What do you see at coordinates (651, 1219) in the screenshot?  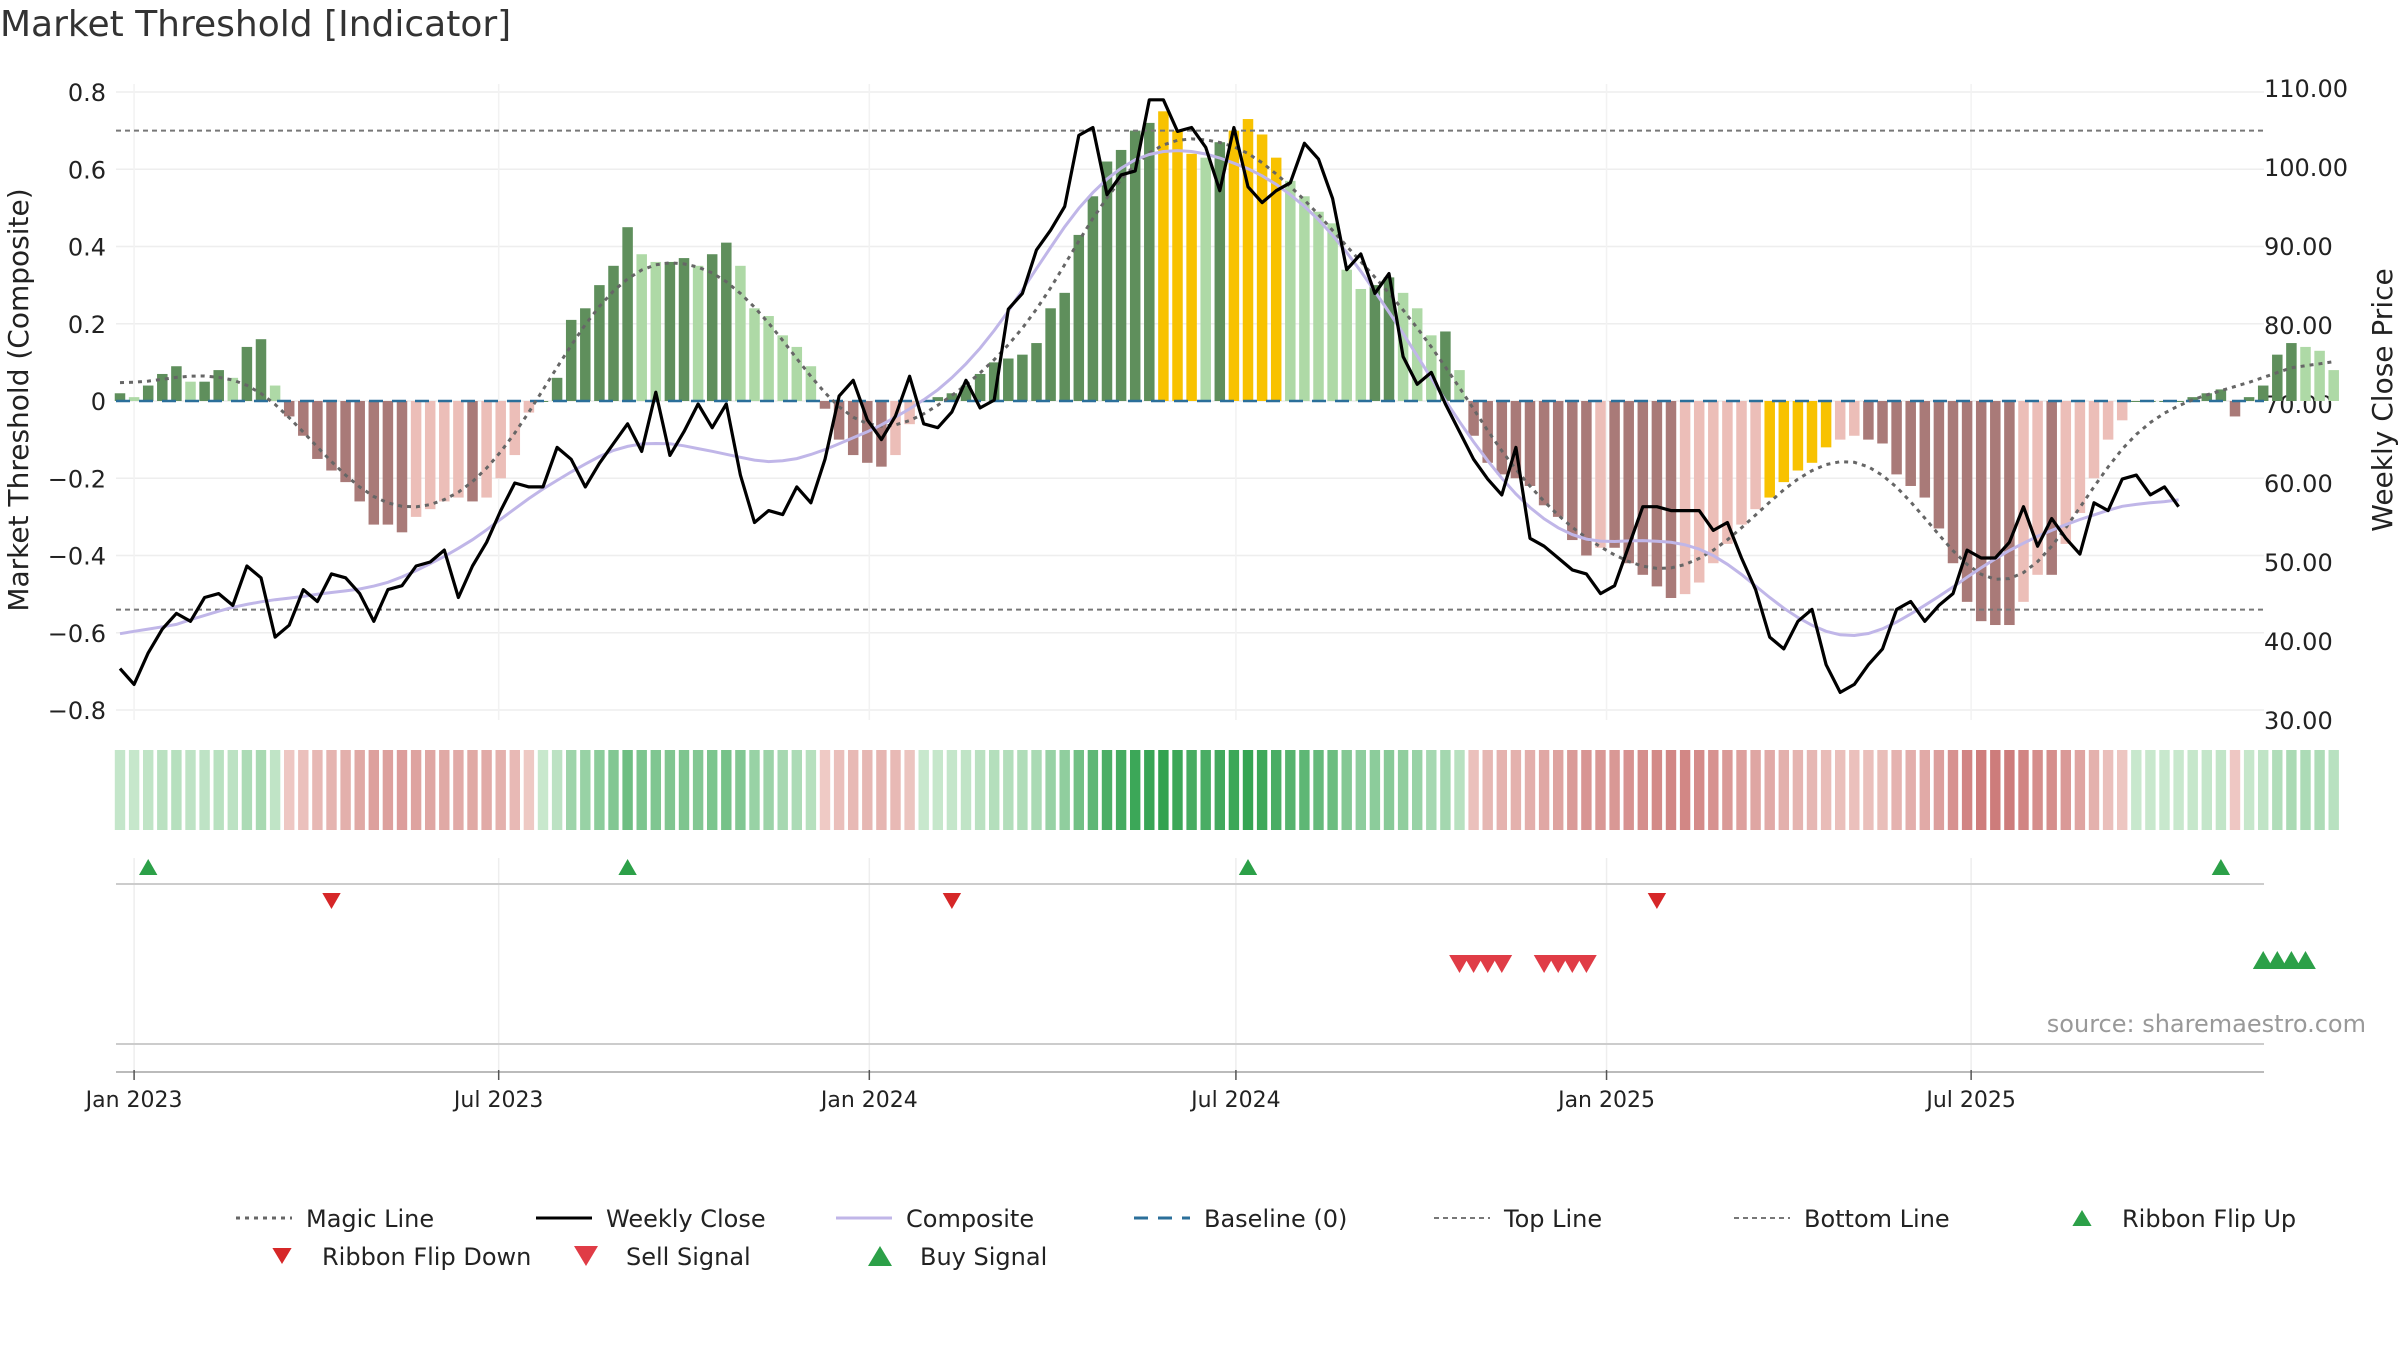 I see `legend-item: Weekly Close` at bounding box center [651, 1219].